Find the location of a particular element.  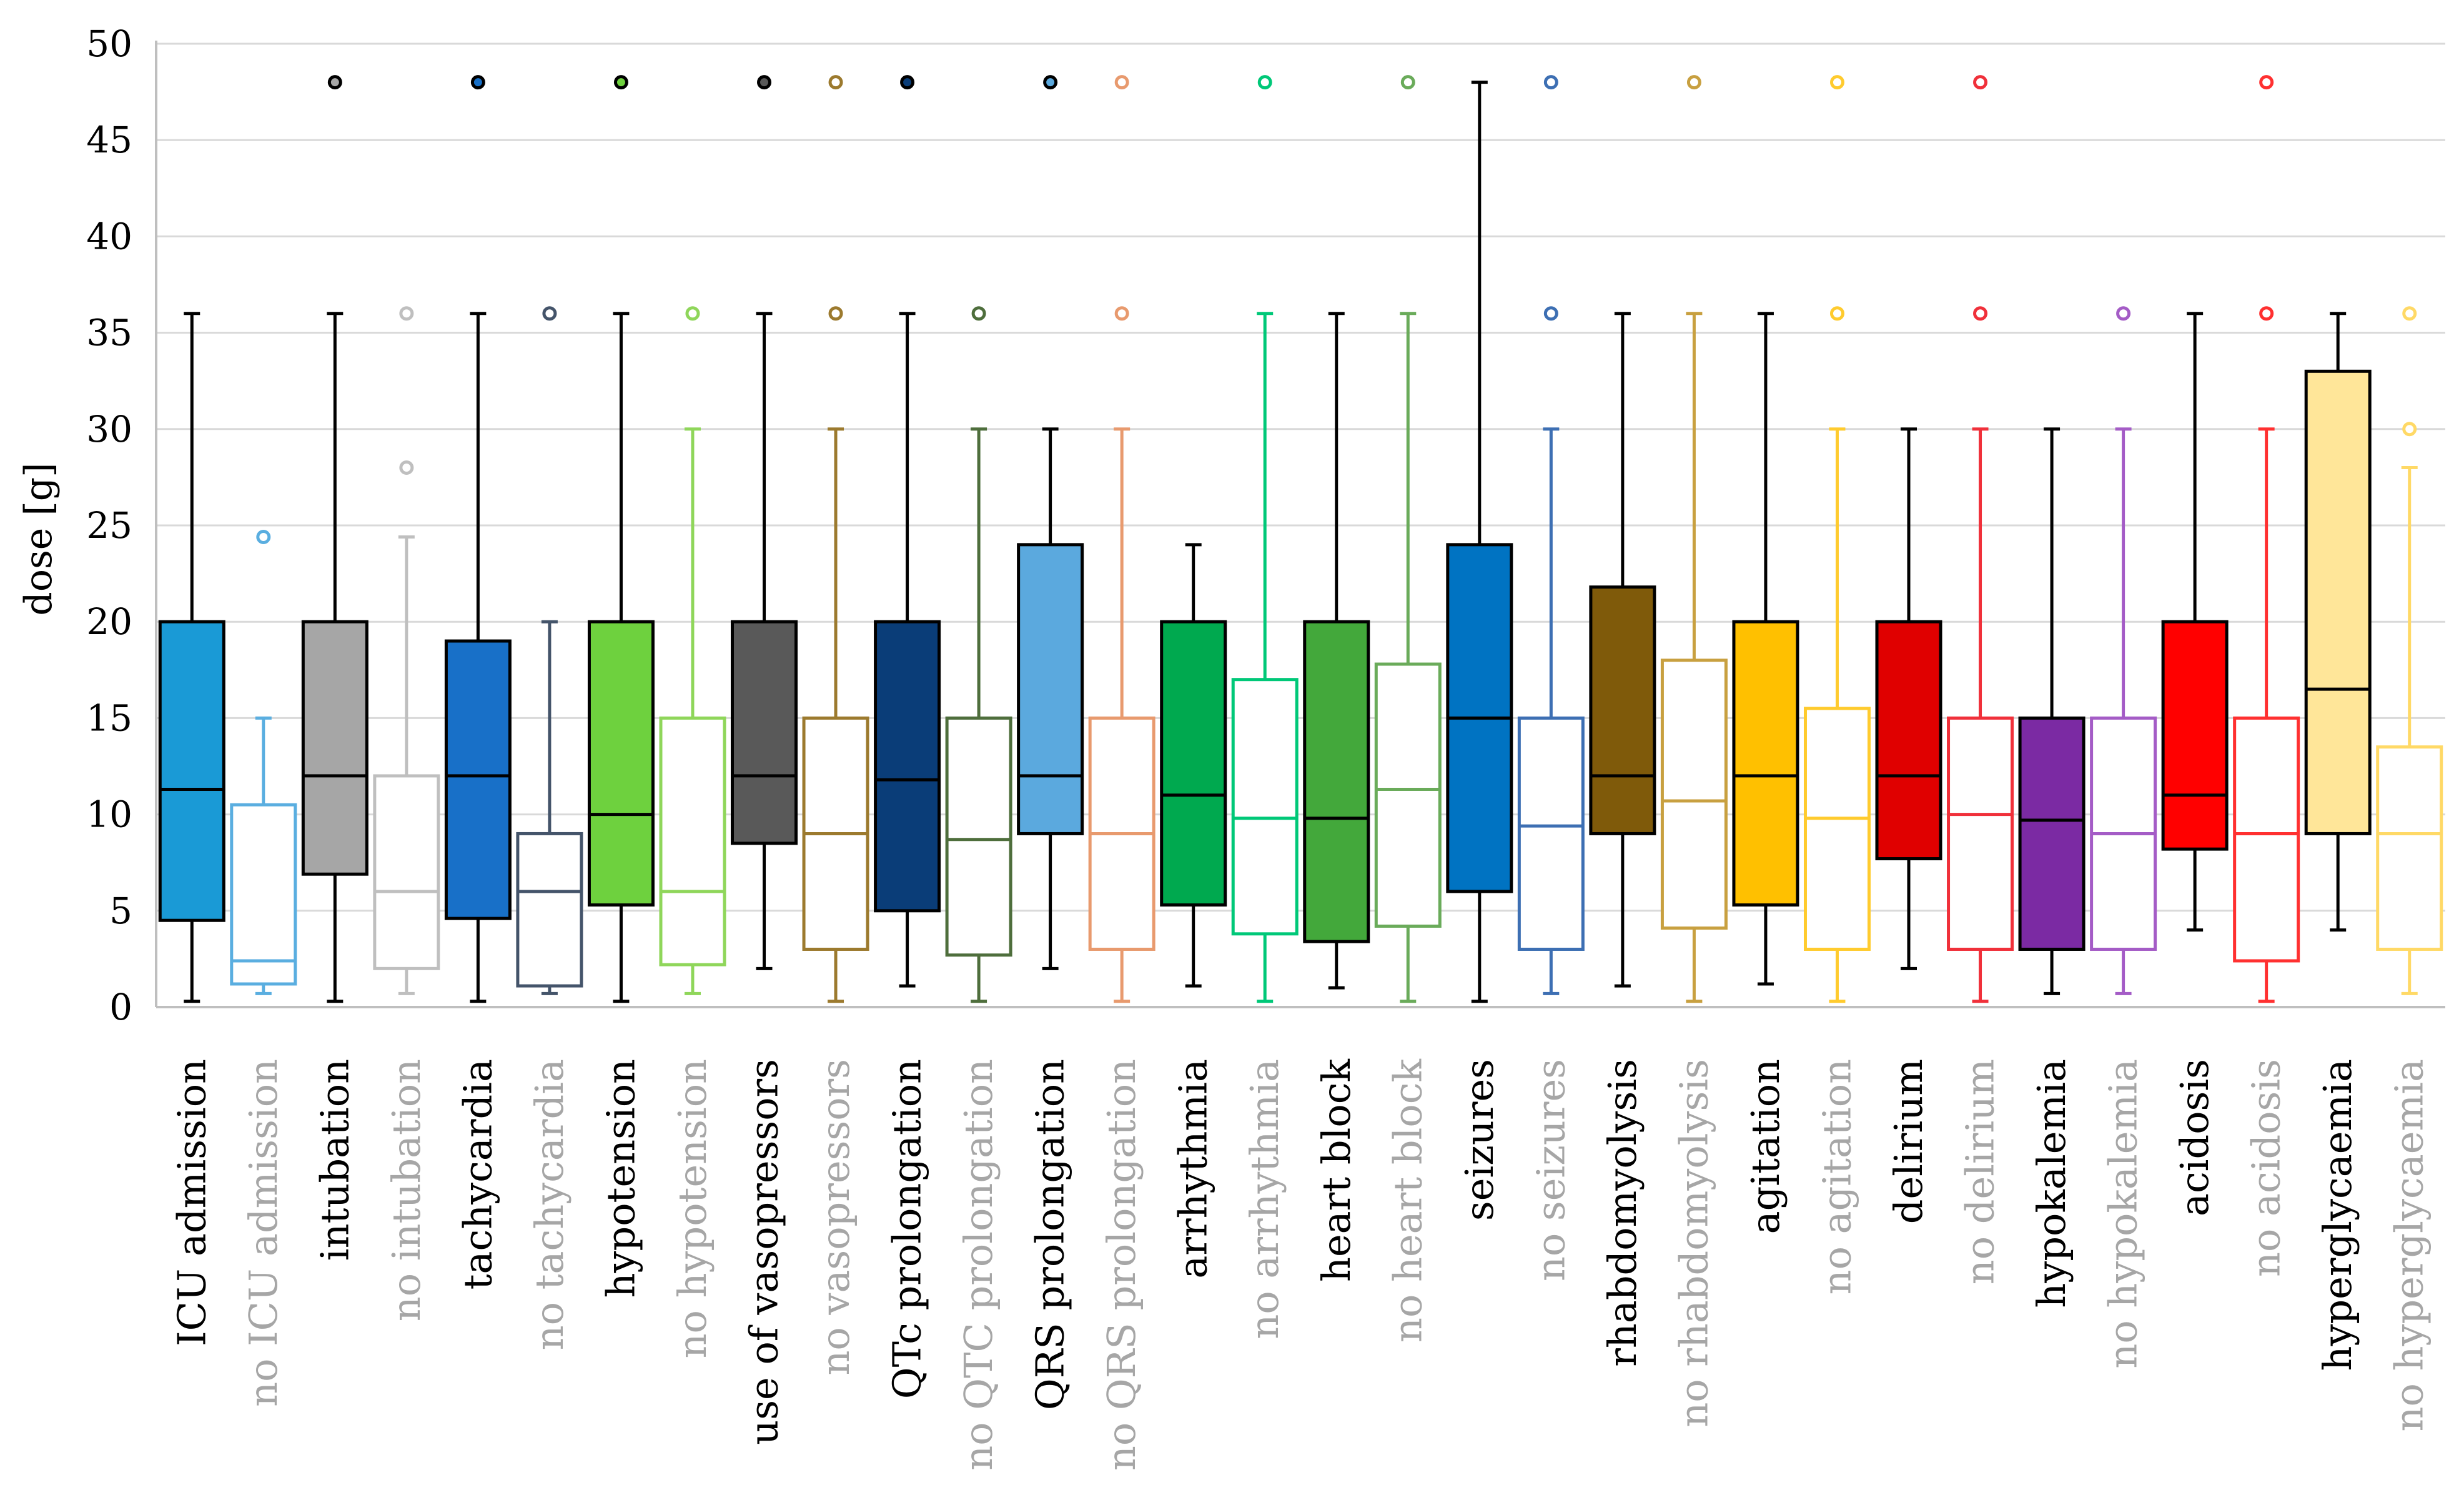

x-tick-label: QTc prolongation is located at coordinates (907, 1229).